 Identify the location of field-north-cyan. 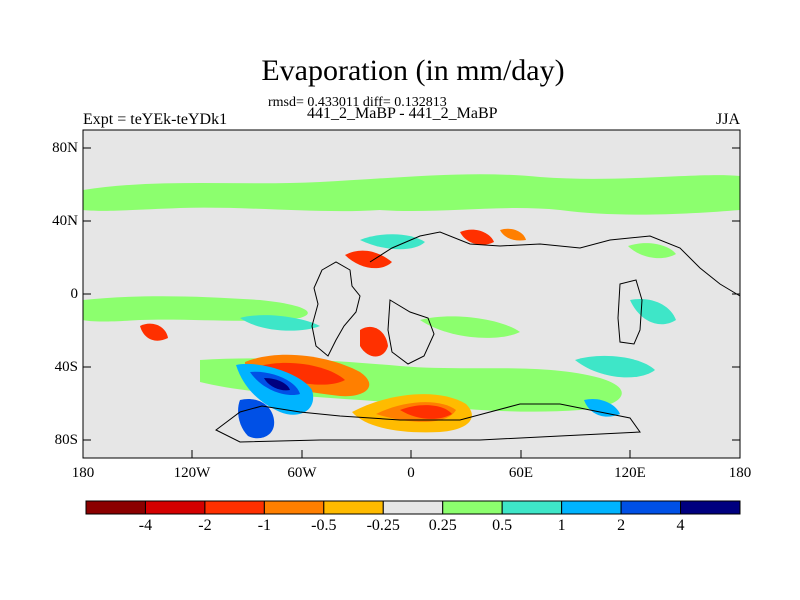
(392, 242).